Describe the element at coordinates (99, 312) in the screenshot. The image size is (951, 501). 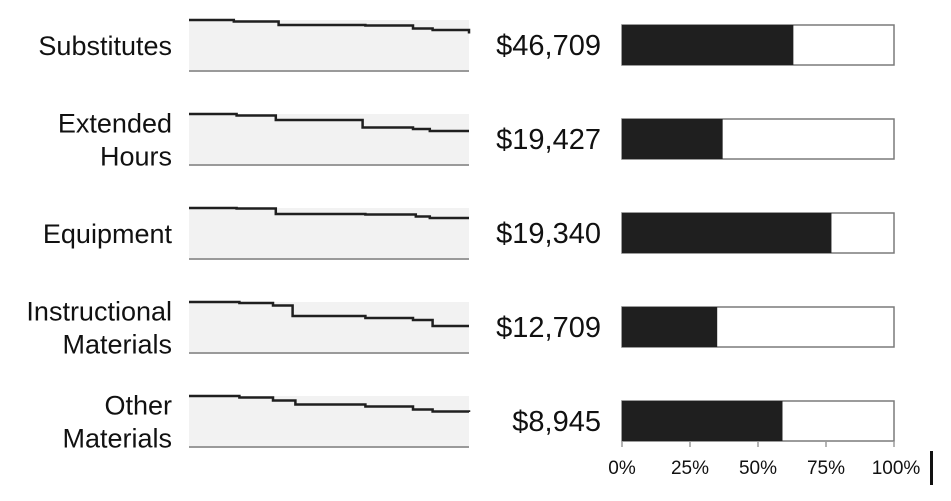
I see `category-label: Instructional` at that location.